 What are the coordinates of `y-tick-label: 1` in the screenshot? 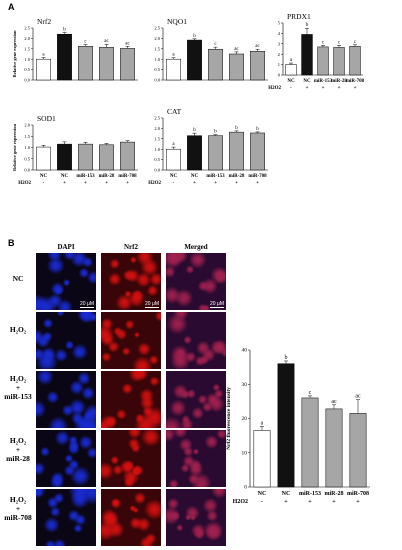 It's located at (279, 64).